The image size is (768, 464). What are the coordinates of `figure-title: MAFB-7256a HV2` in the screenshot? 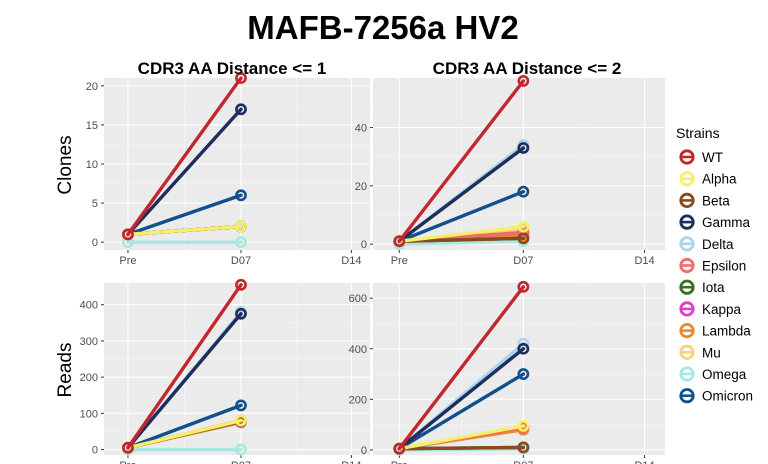 It's located at (382, 27).